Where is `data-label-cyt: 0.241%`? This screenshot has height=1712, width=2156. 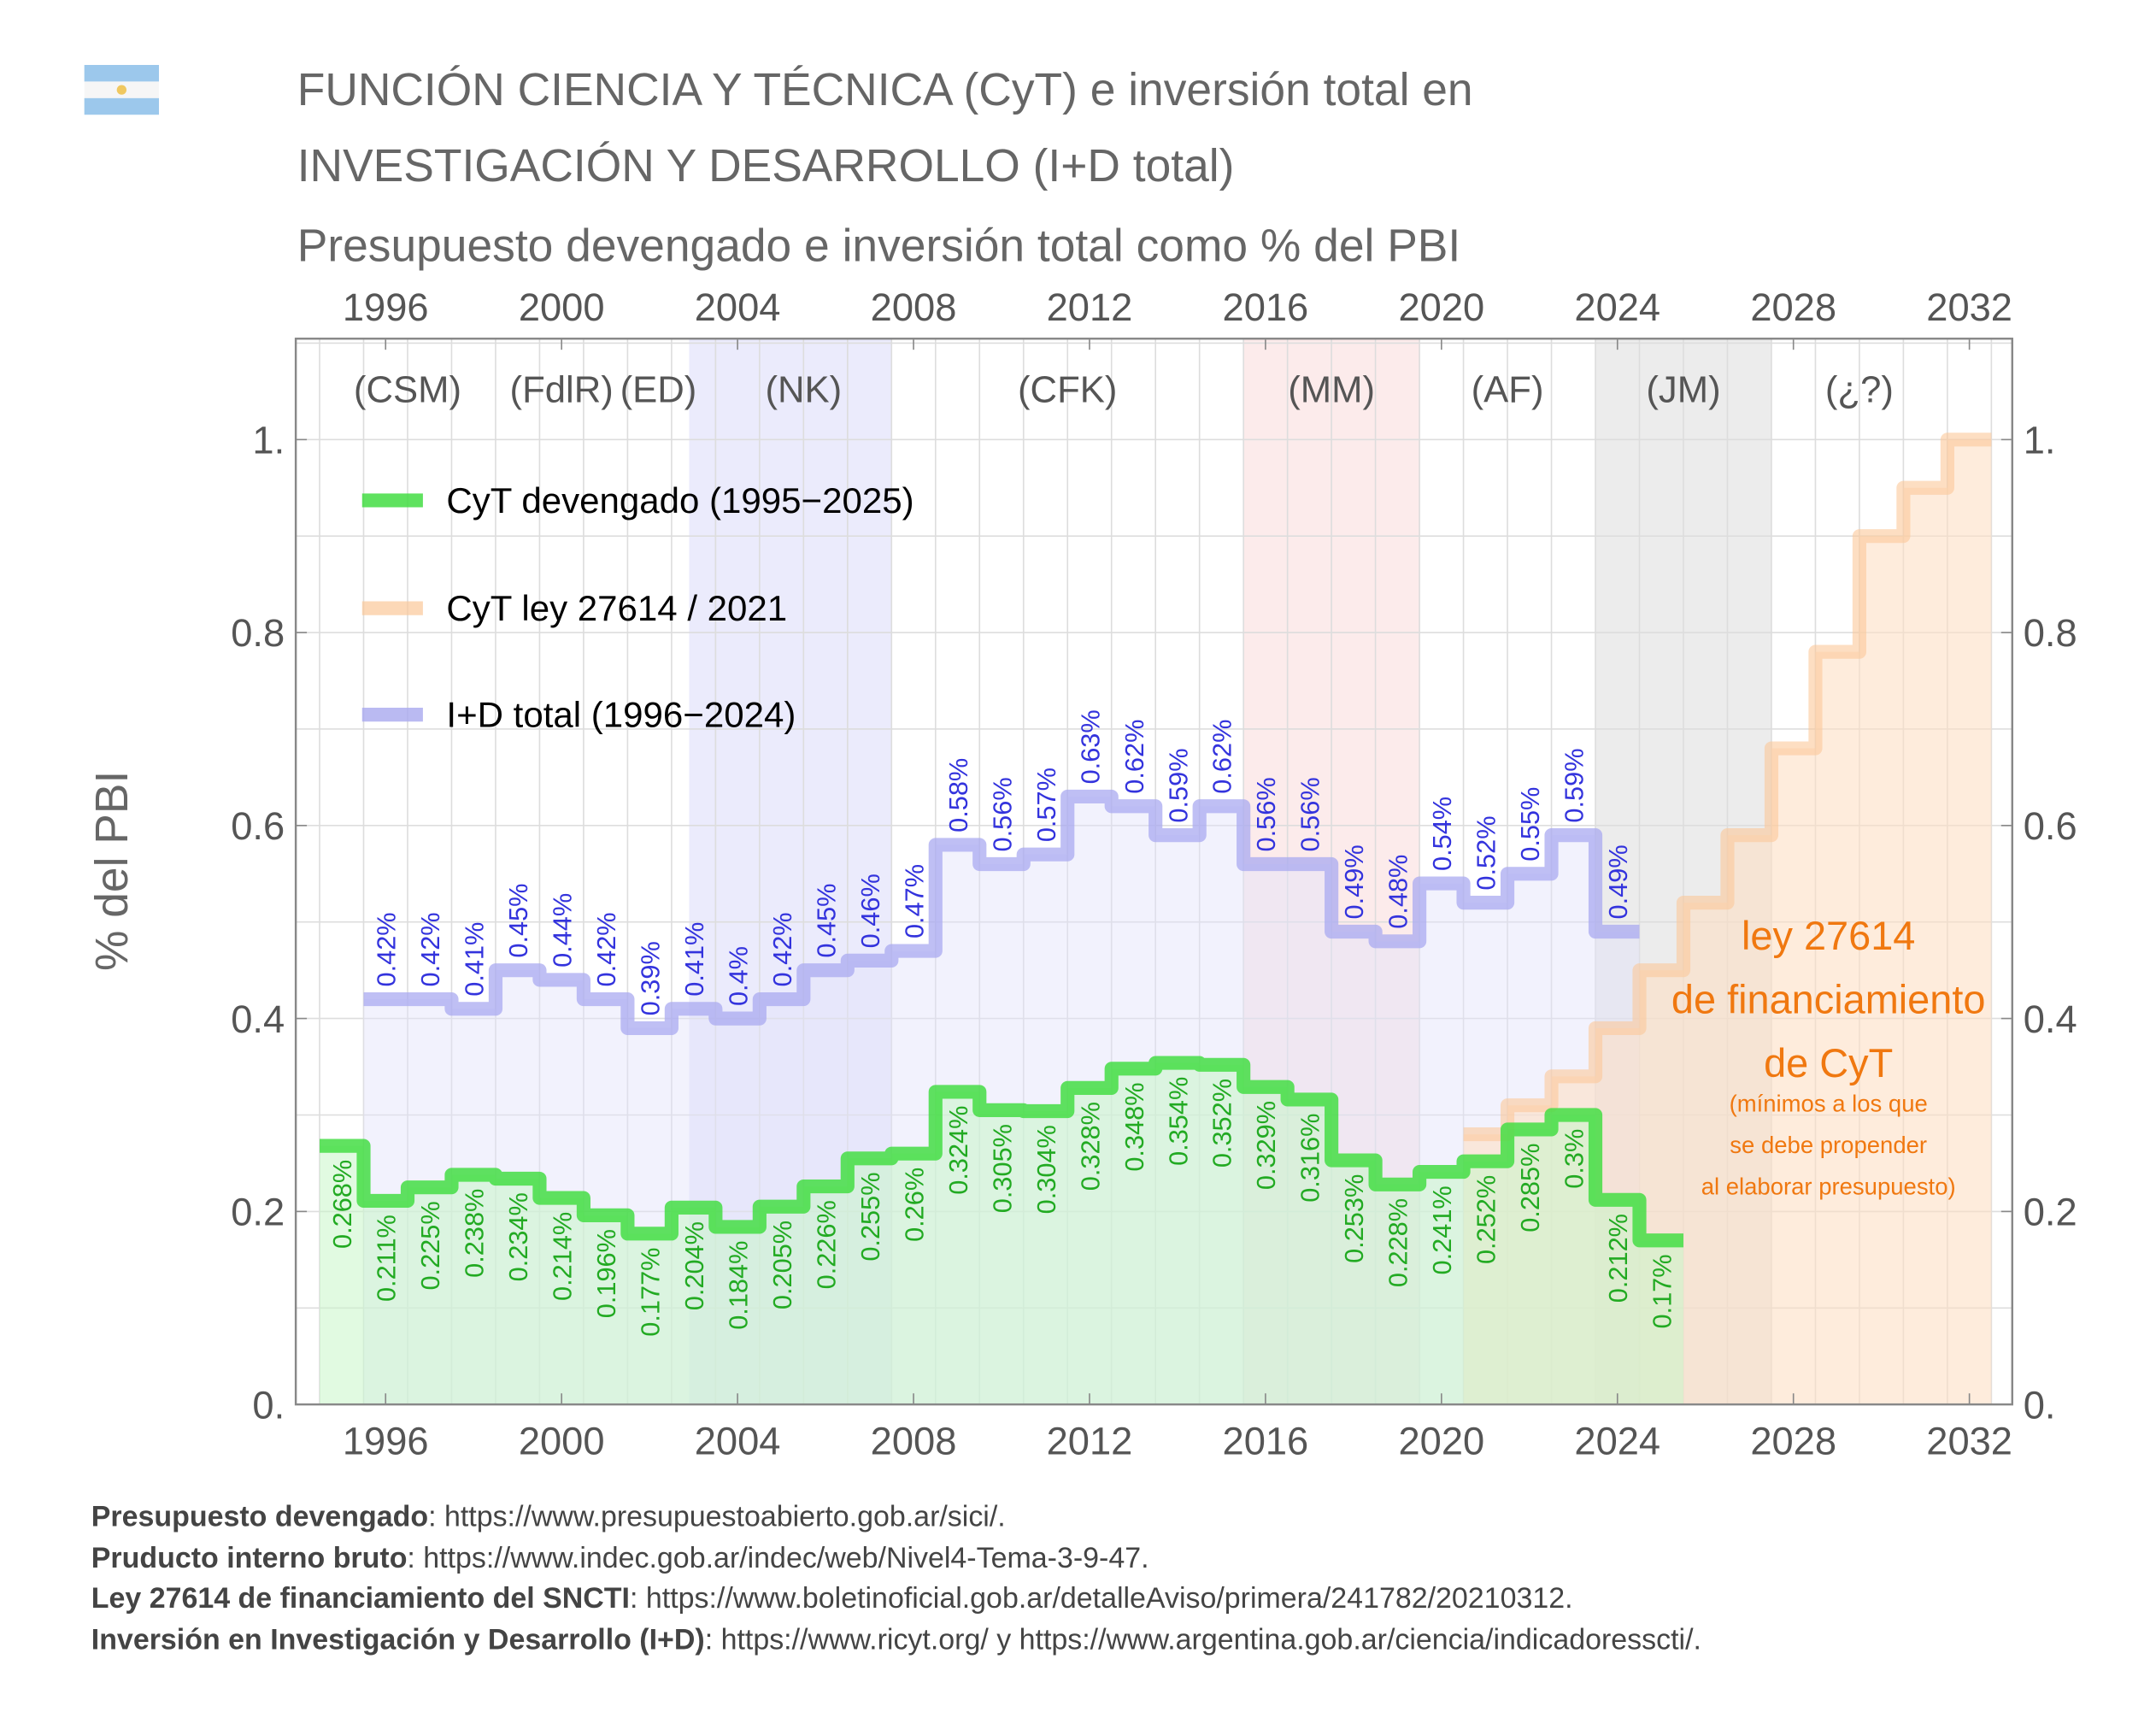 data-label-cyt: 0.241% is located at coordinates (1442, 1229).